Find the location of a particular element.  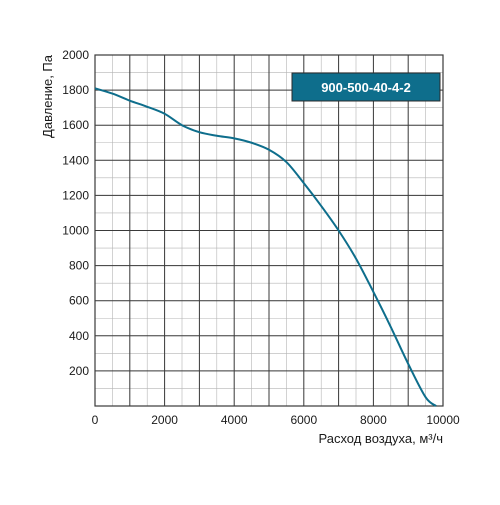

y-tick-label: 1800 is located at coordinates (75, 90).